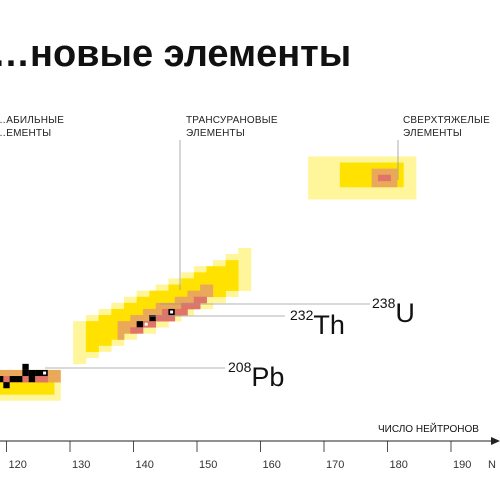  Describe the element at coordinates (428, 428) in the screenshot. I see `x-axis-title: ЧИСЛО НЕЙТРОНОВ` at that location.